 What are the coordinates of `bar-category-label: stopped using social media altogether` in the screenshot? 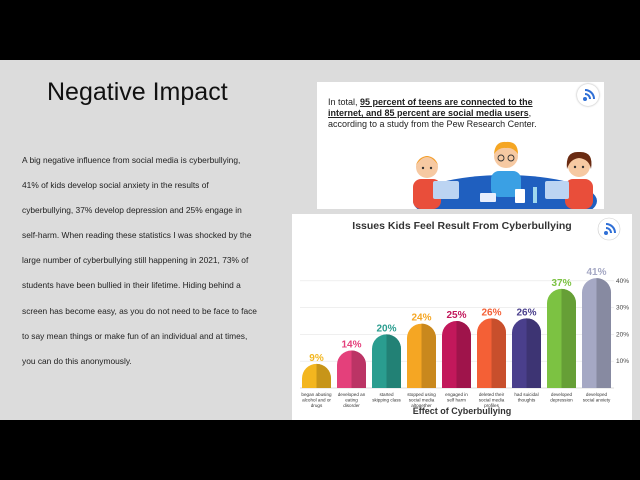 It's located at (421, 400).